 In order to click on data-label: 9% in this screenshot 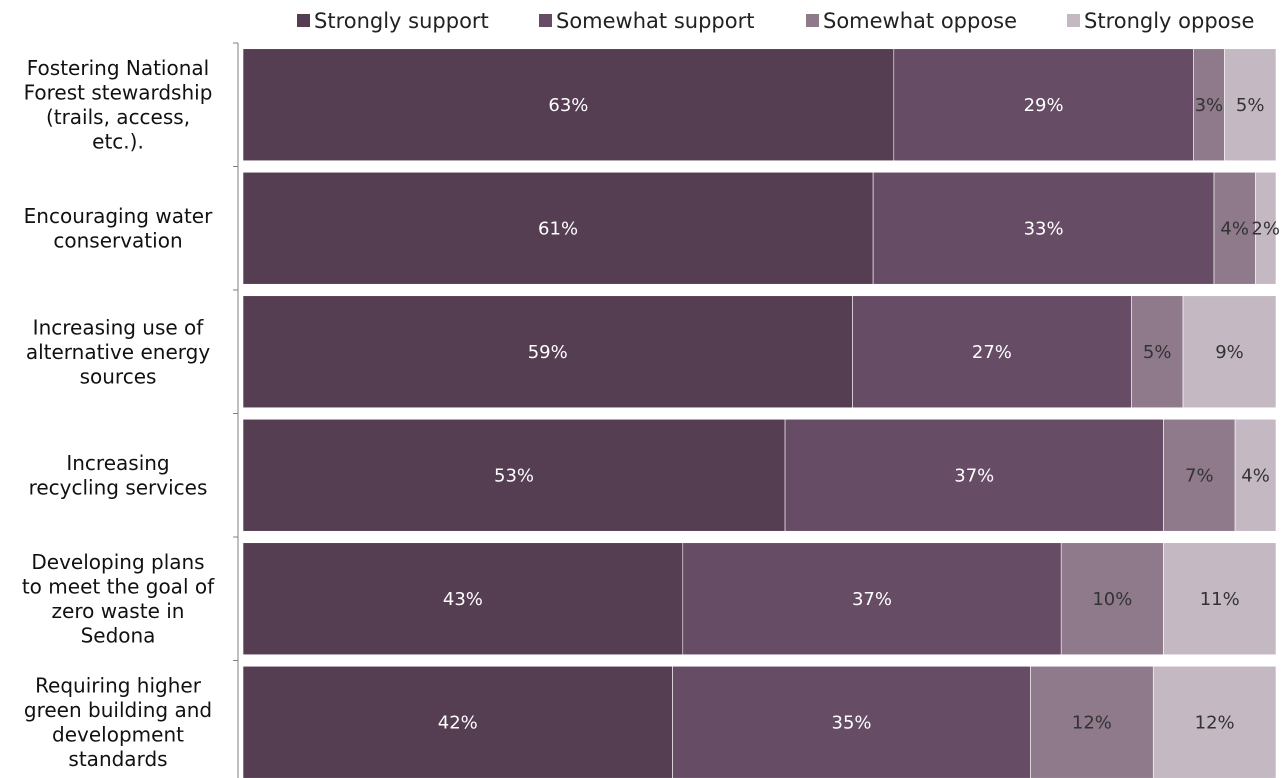, I will do `click(1229, 352)`.